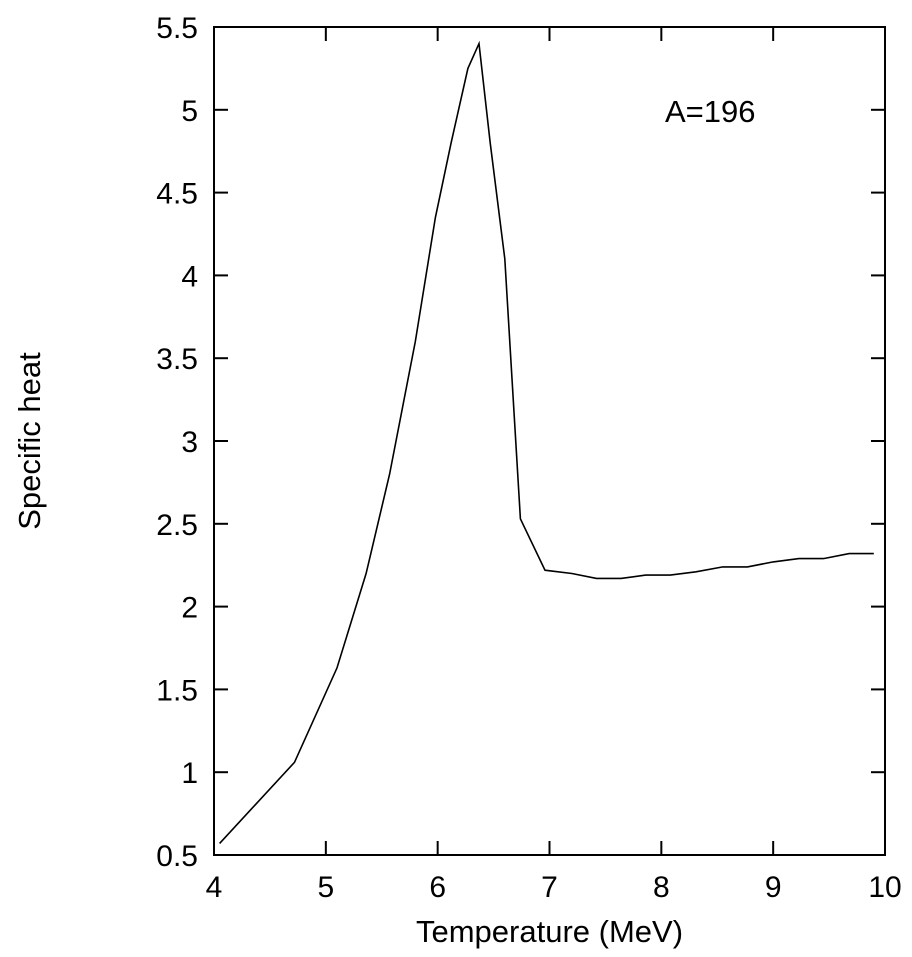 The height and width of the screenshot is (957, 912). What do you see at coordinates (177, 359) in the screenshot?
I see `y-tick-label: 3.5` at bounding box center [177, 359].